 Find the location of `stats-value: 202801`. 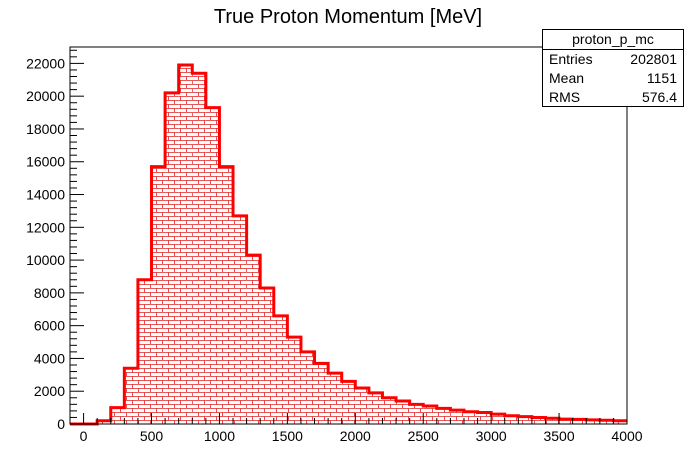

stats-value: 202801 is located at coordinates (653, 59).